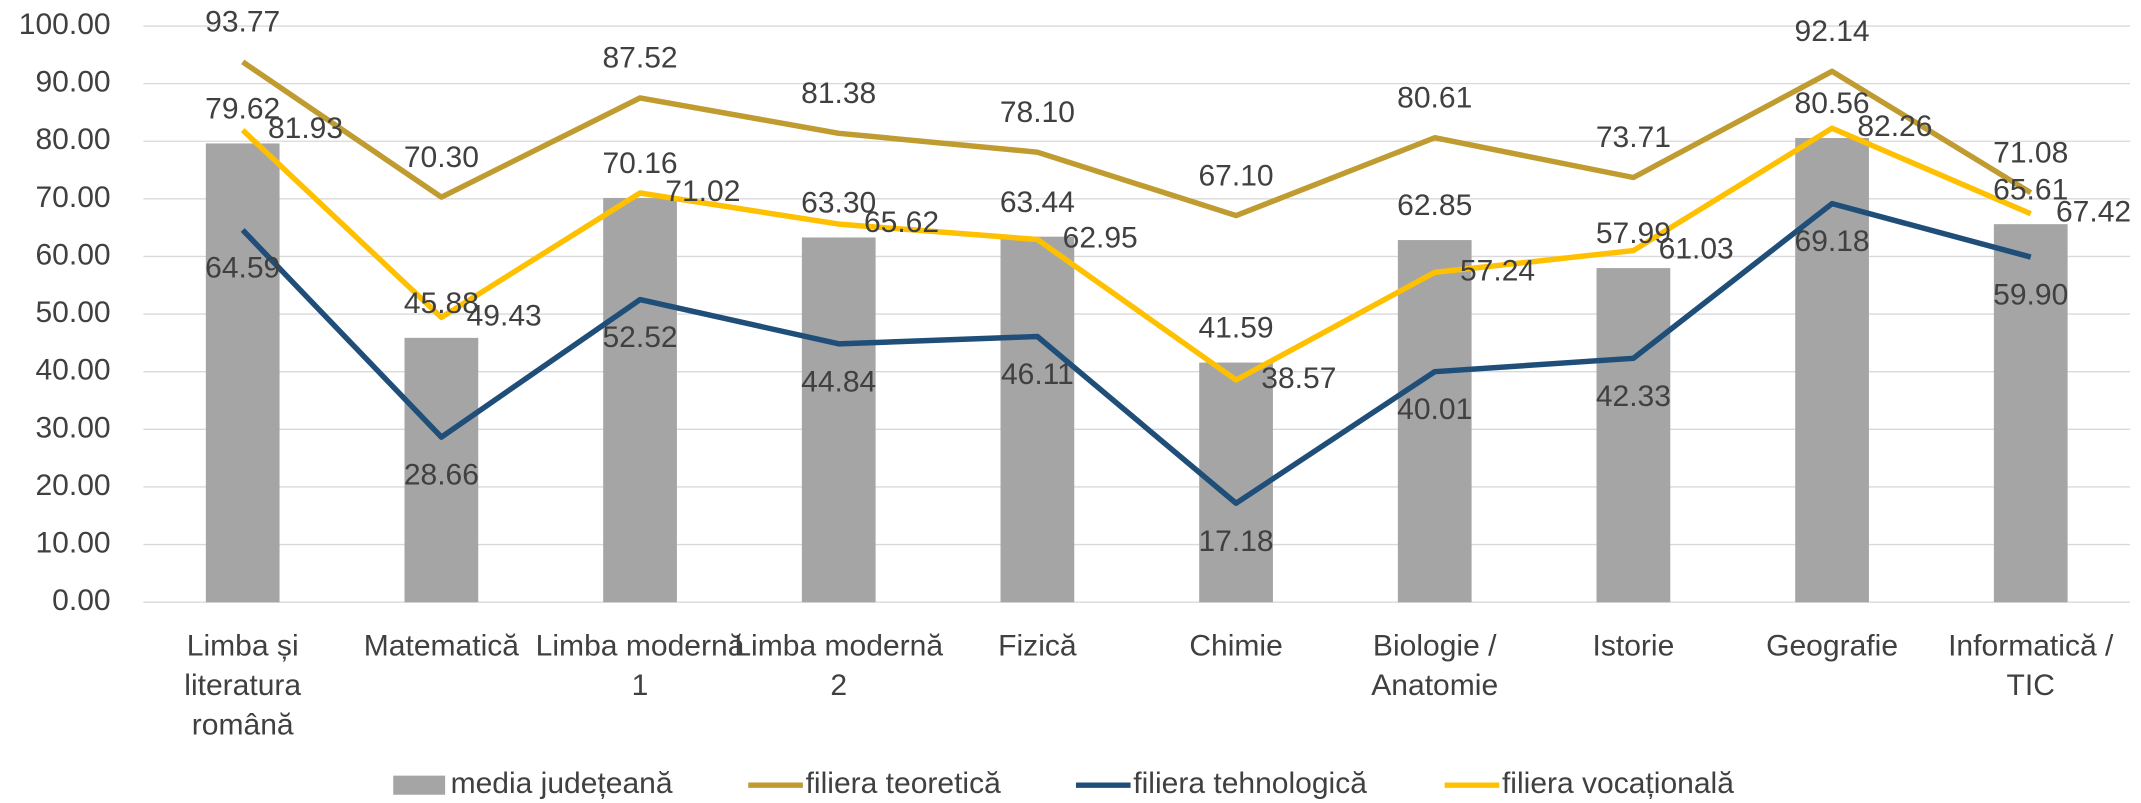 The image size is (2141, 803). I want to click on y-tick-label: 20.00, so click(72, 485).